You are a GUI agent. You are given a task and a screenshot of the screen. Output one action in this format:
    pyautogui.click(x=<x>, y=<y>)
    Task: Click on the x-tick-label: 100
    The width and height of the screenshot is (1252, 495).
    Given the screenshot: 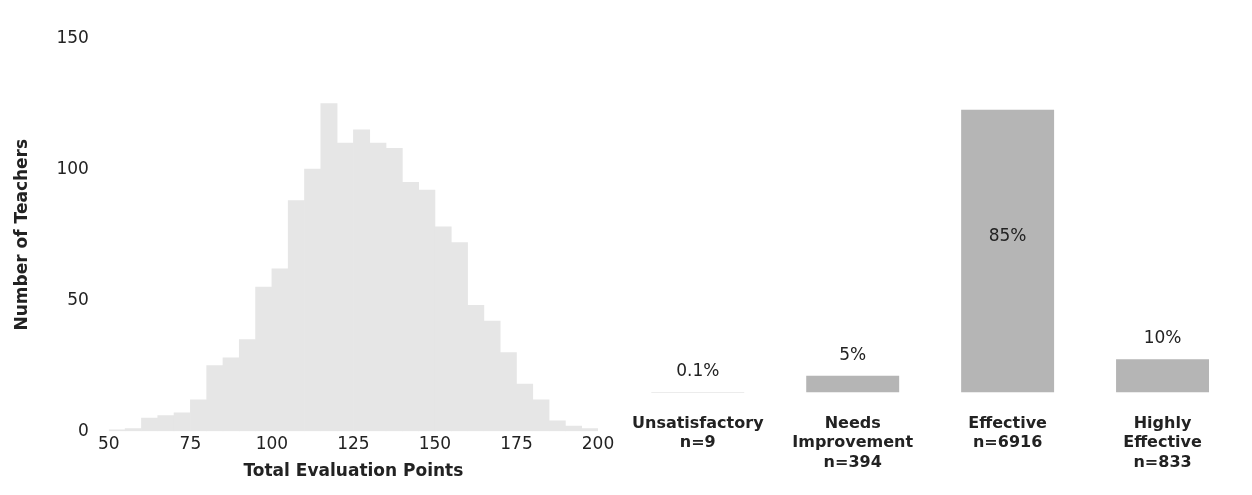 What is the action you would take?
    pyautogui.click(x=272, y=442)
    